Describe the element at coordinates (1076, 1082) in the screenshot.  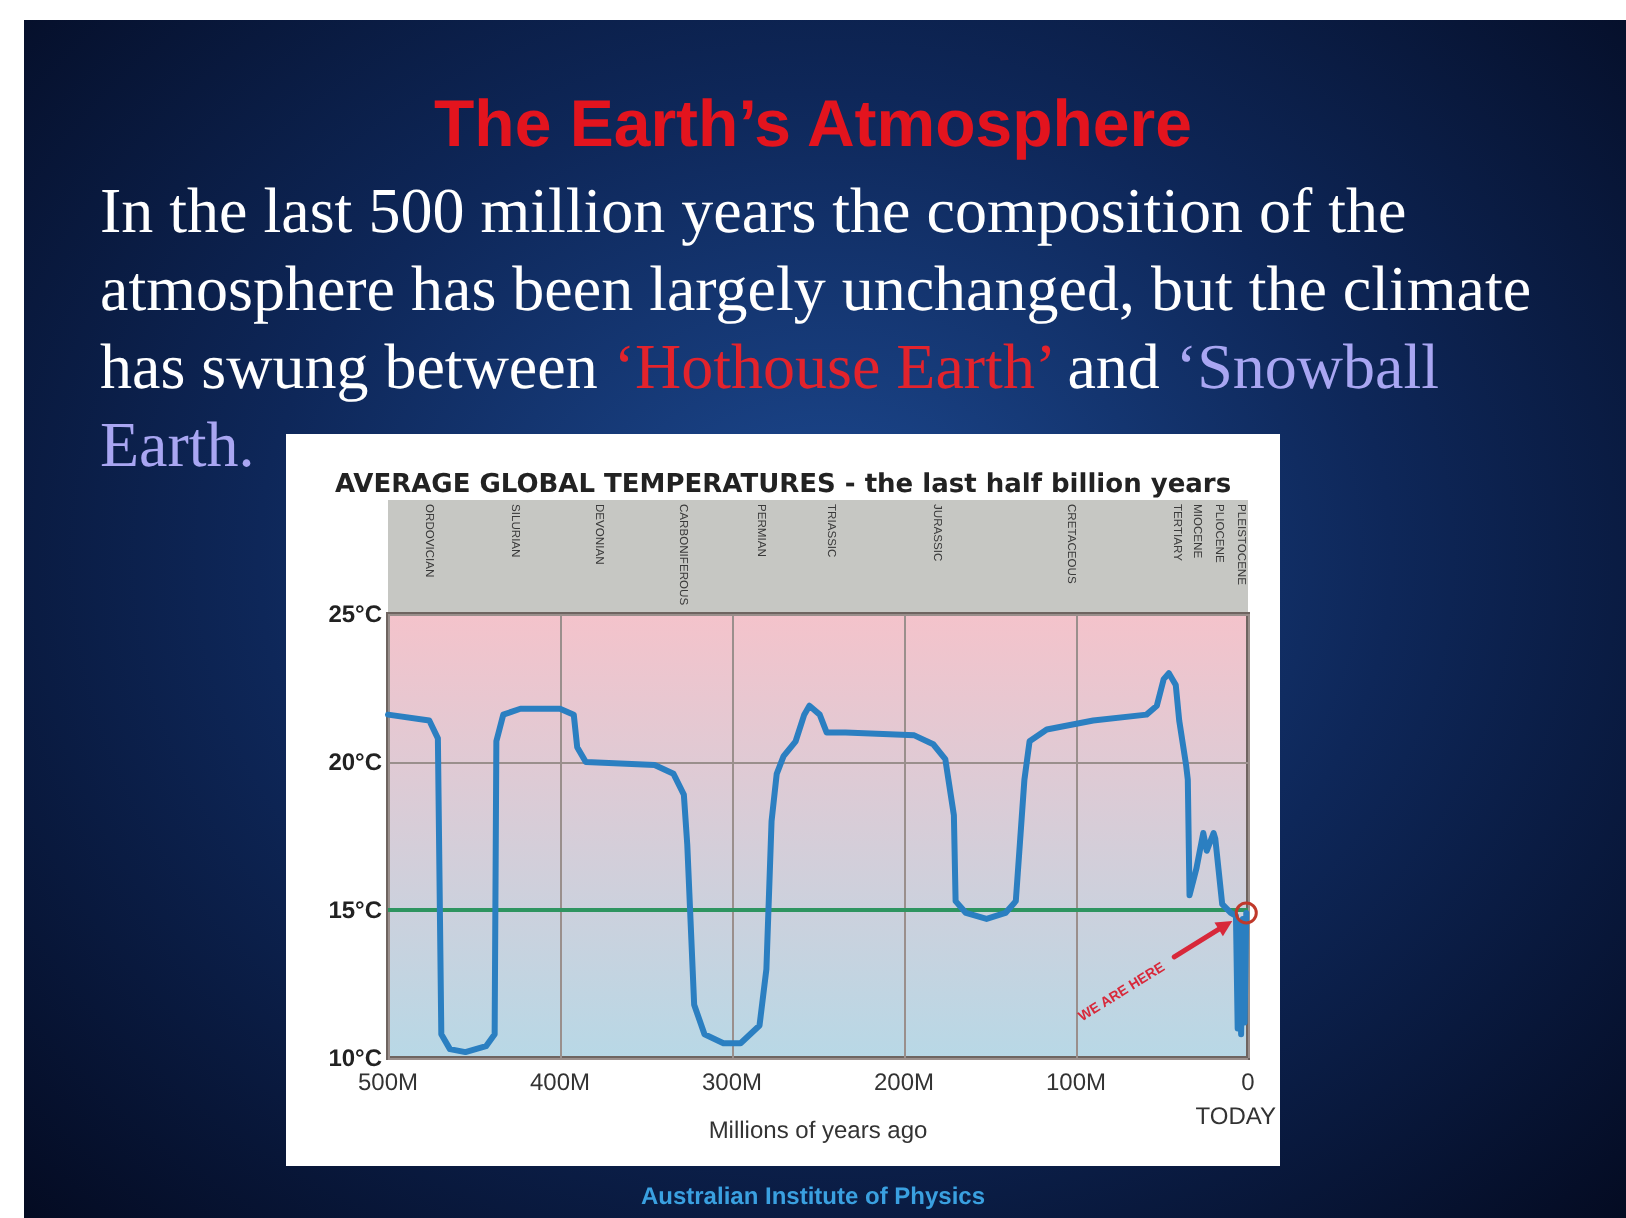
I see `x-tick-label: 100M` at that location.